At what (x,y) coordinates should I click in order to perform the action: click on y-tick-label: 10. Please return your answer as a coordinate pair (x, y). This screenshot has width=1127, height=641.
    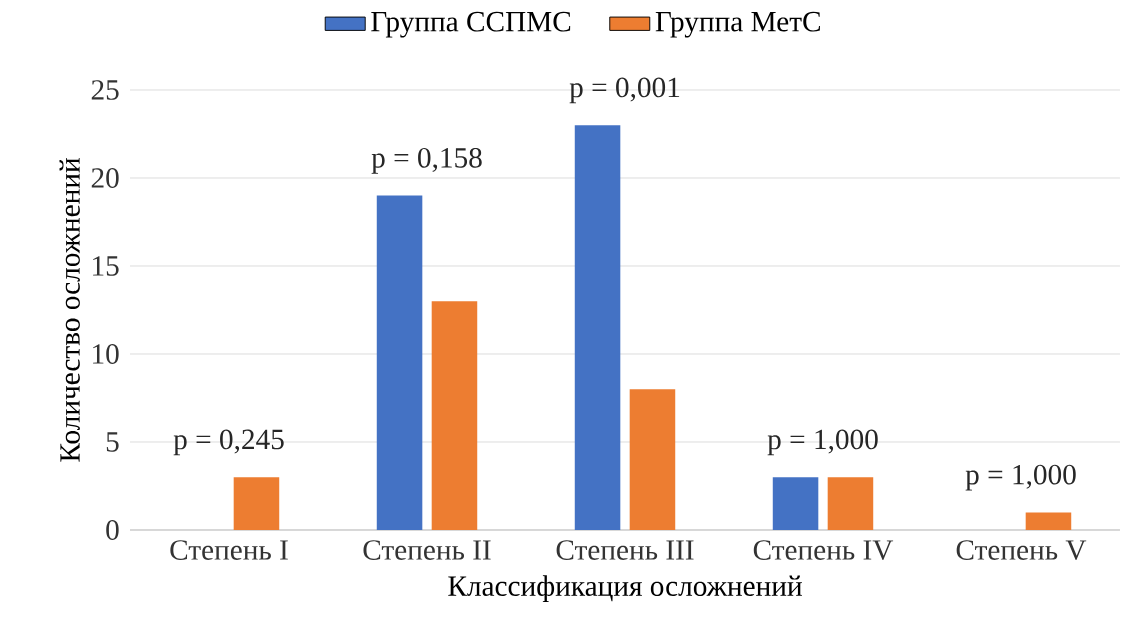
    Looking at the image, I should click on (106, 354).